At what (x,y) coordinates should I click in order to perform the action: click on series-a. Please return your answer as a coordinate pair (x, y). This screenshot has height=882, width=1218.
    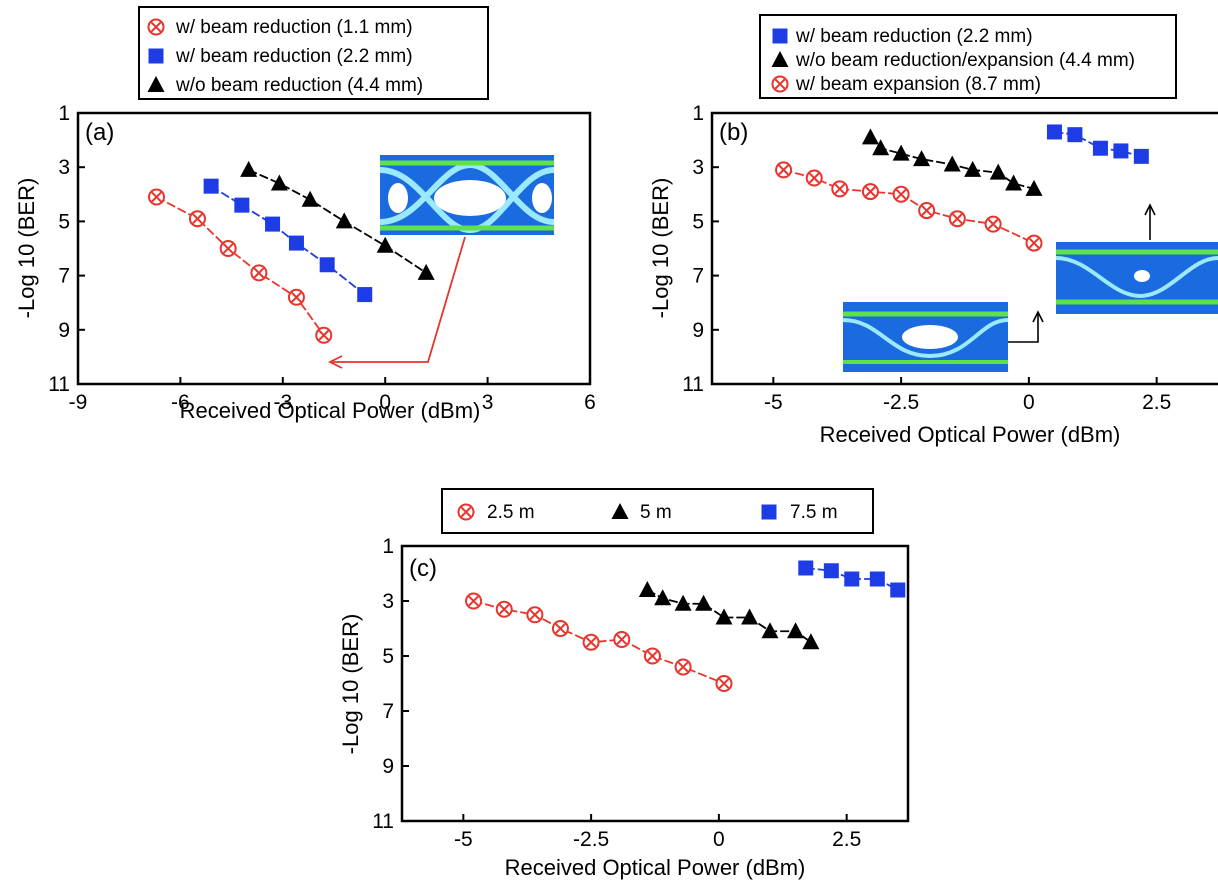
    Looking at the image, I should click on (291, 252).